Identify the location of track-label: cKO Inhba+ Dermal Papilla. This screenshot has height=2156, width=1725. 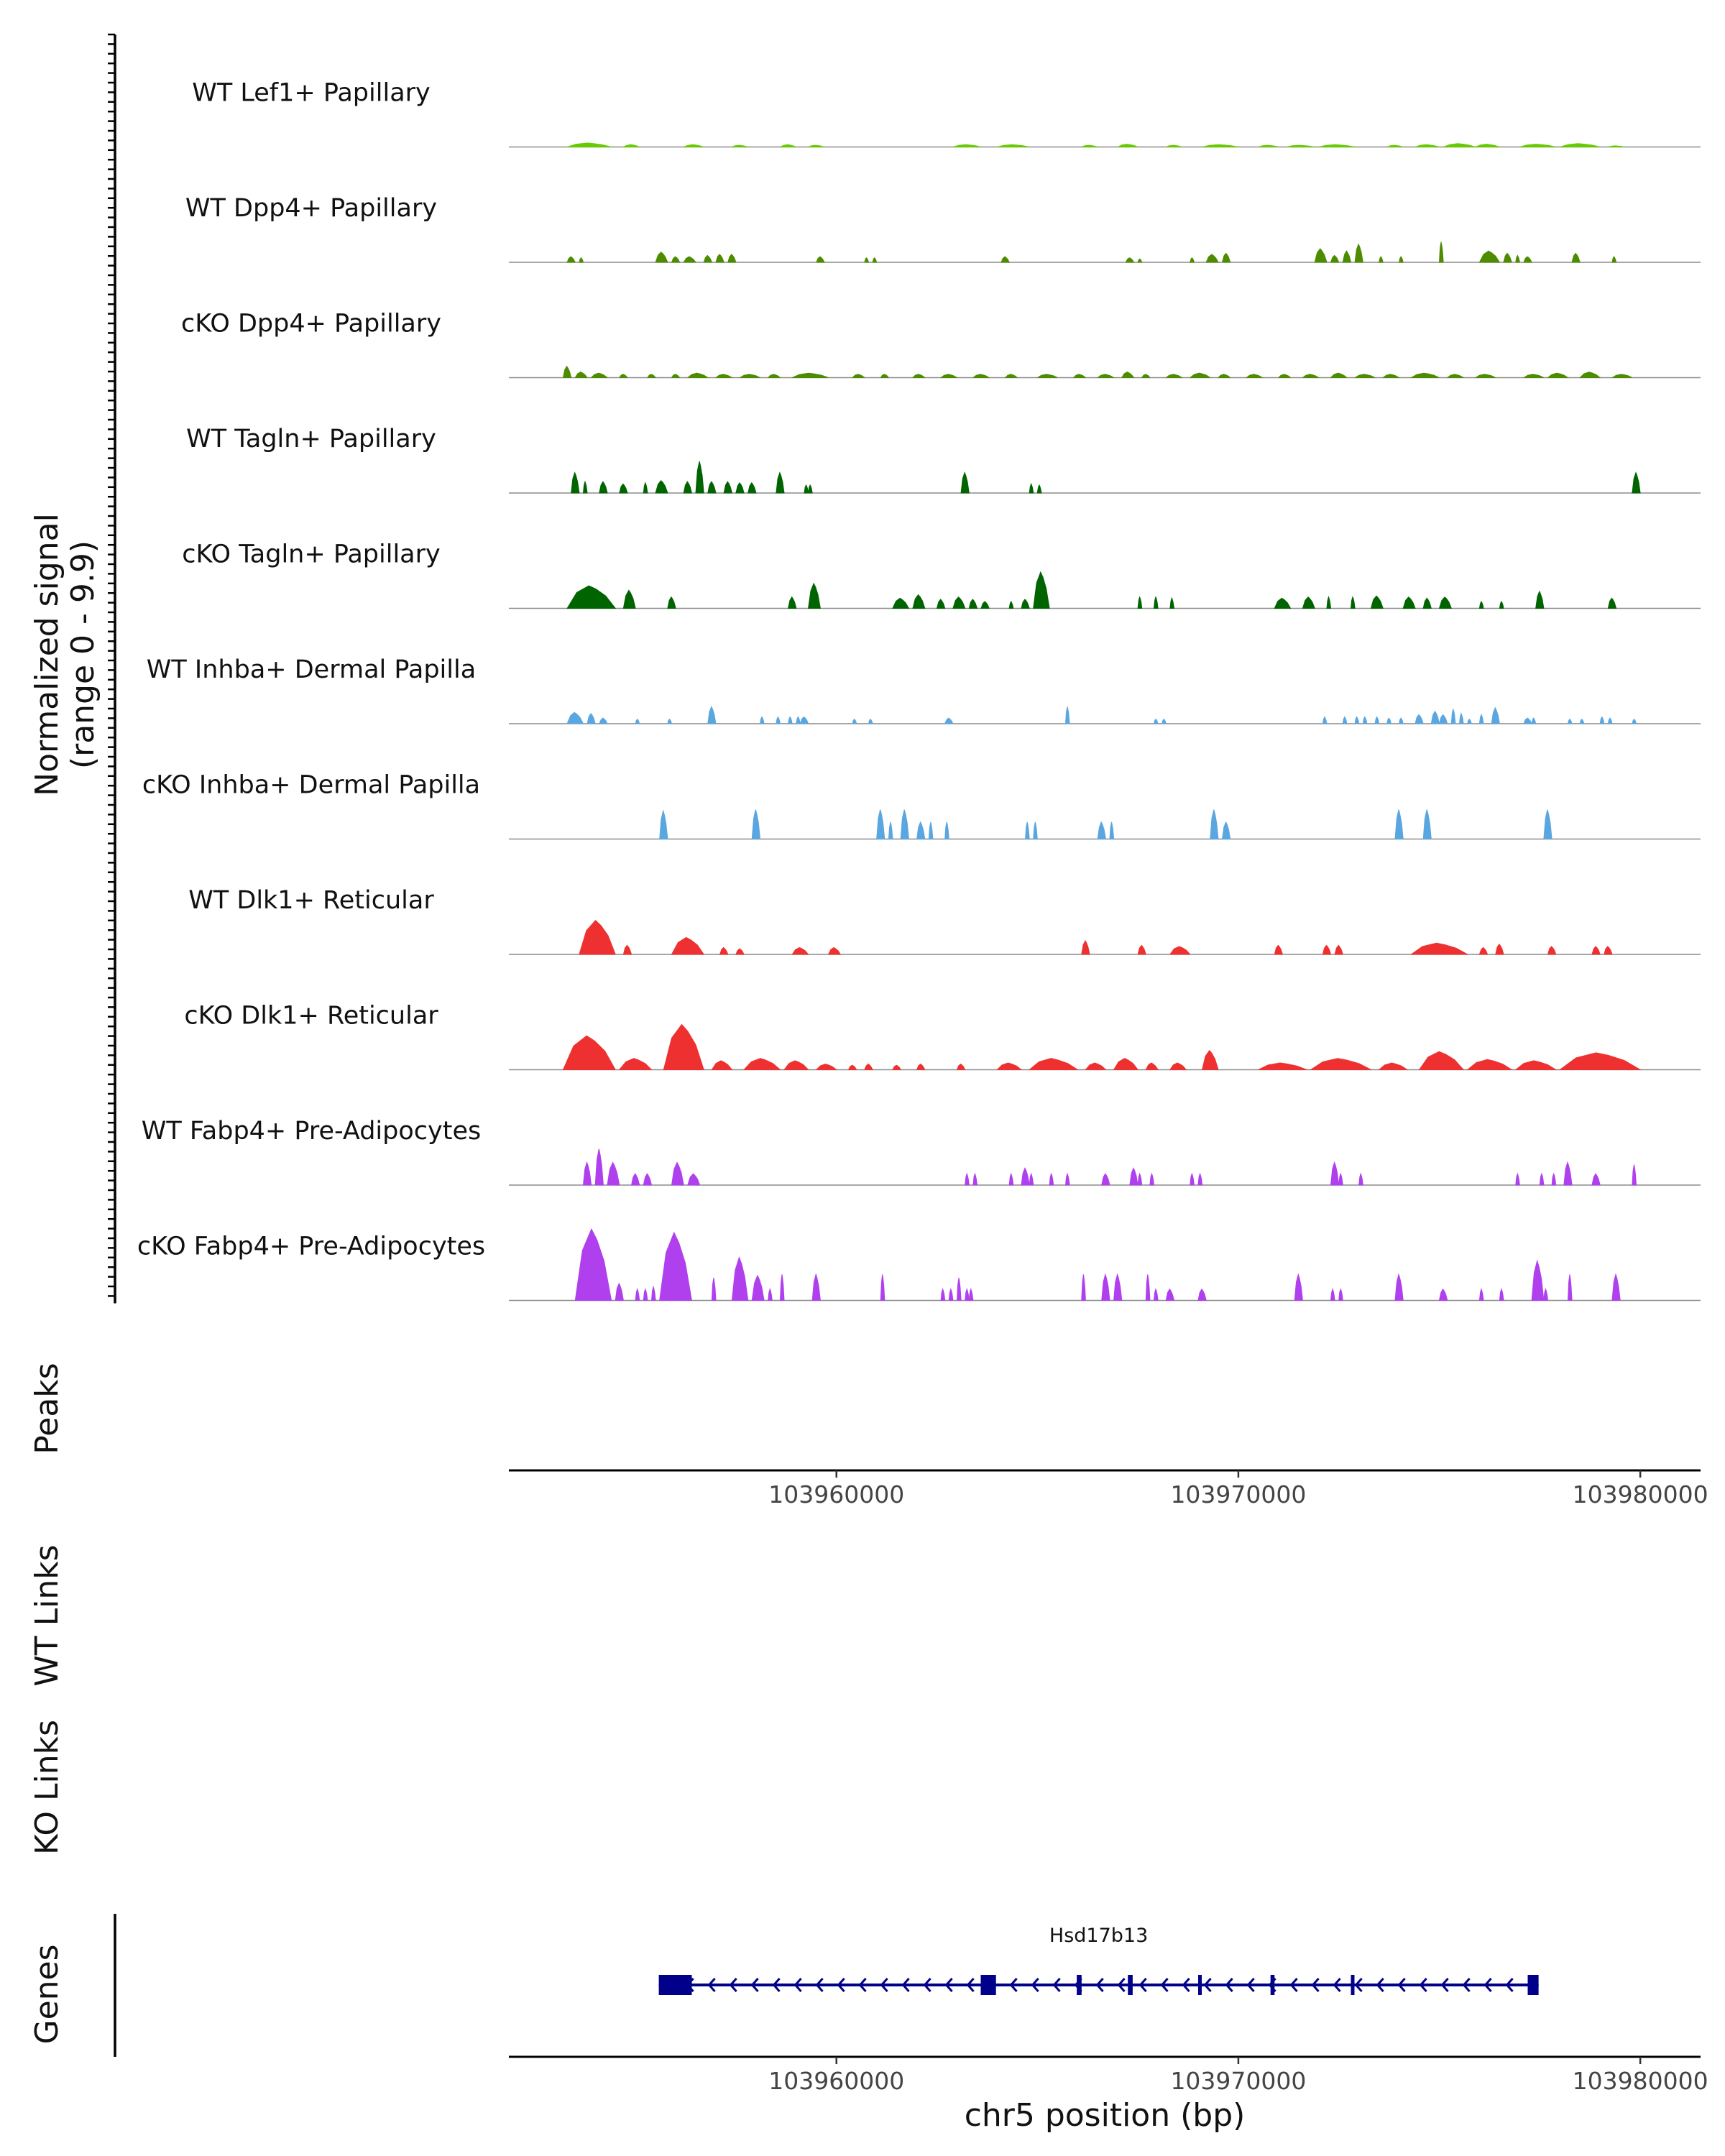
(311, 785).